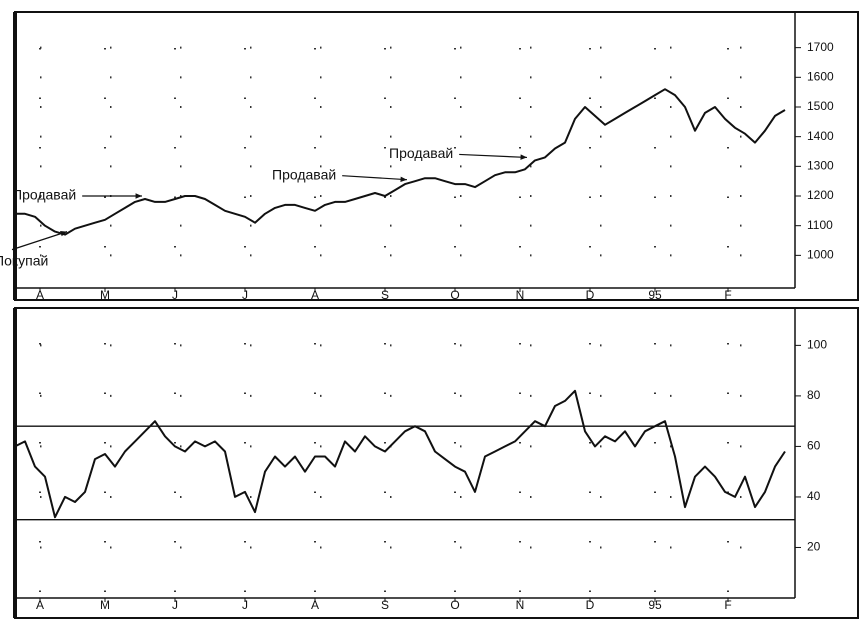  Describe the element at coordinates (814, 547) in the screenshot. I see `y-tick-label: 20` at that location.